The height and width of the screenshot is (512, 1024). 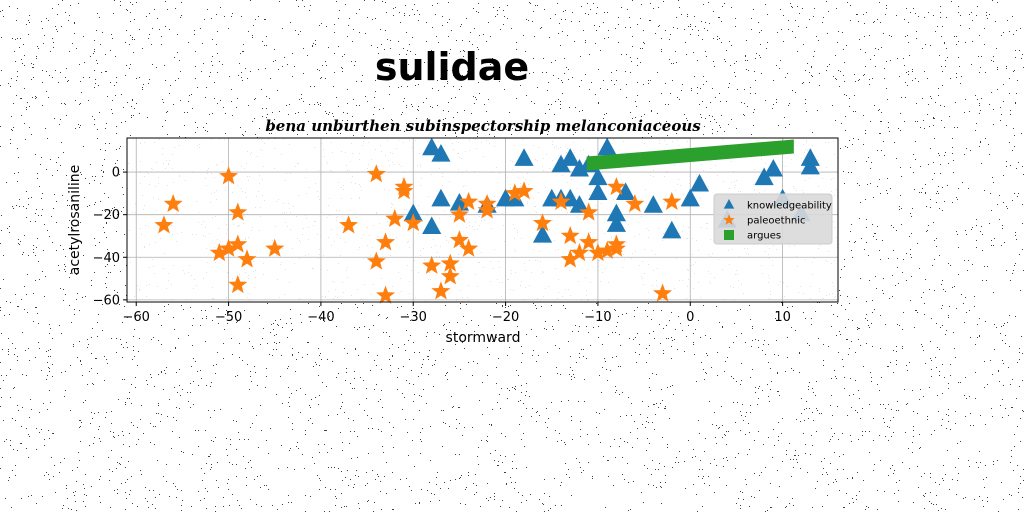 What do you see at coordinates (413, 317) in the screenshot?
I see `x-tick-label: −30` at bounding box center [413, 317].